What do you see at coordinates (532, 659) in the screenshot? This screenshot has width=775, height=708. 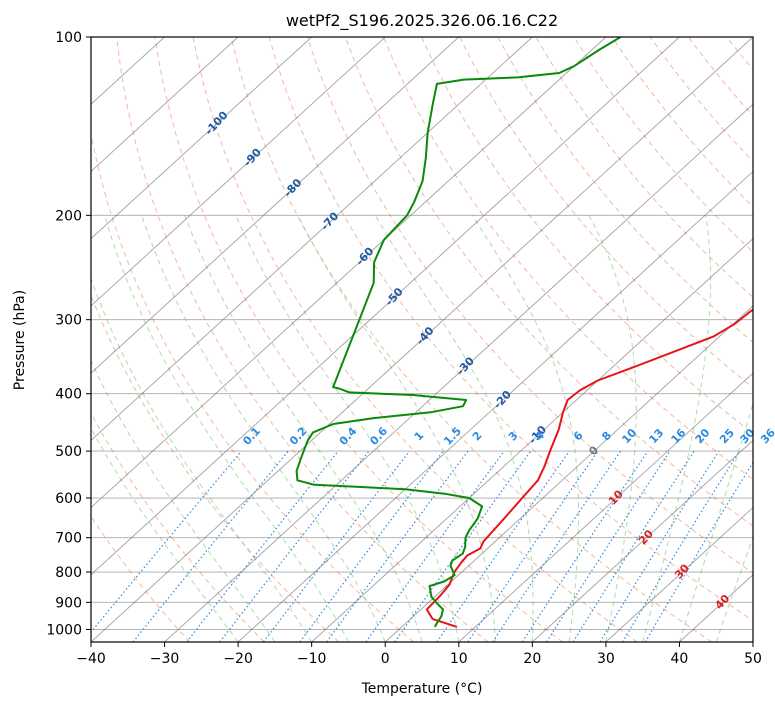 I see `x-tick-label: 20` at bounding box center [532, 659].